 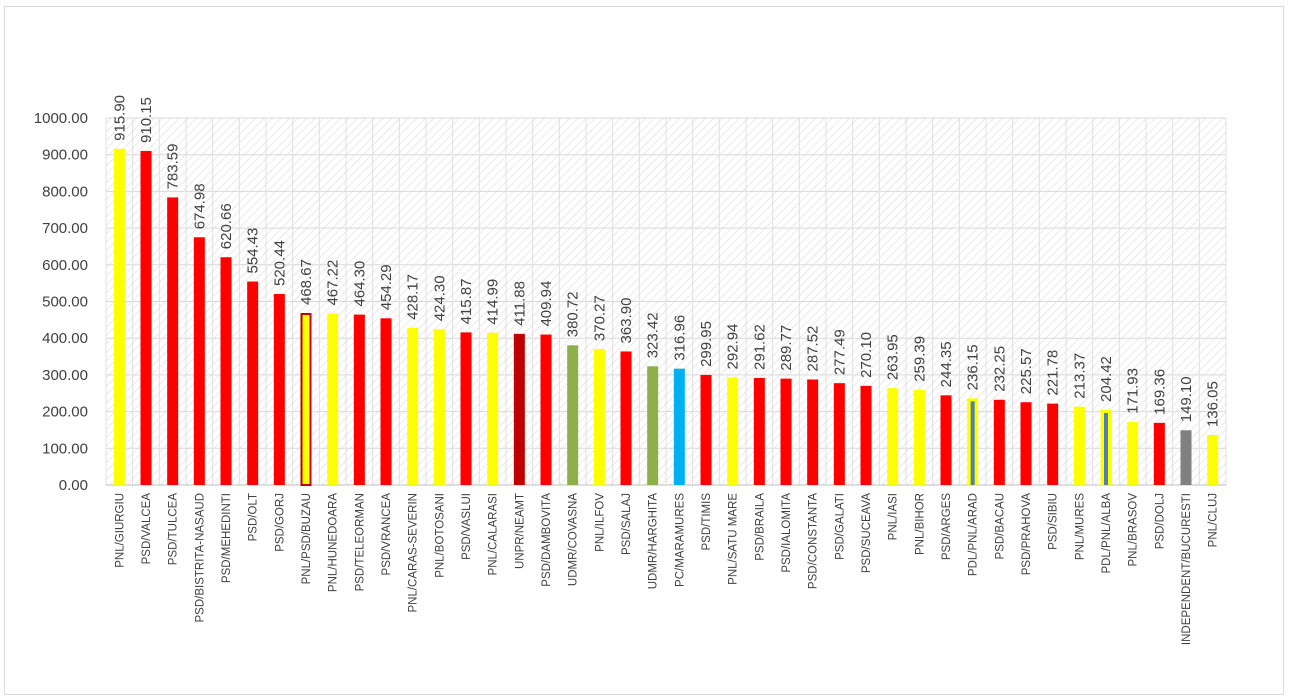 What do you see at coordinates (174, 529) in the screenshot?
I see `x-tick-label: PSD/TULCEA` at bounding box center [174, 529].